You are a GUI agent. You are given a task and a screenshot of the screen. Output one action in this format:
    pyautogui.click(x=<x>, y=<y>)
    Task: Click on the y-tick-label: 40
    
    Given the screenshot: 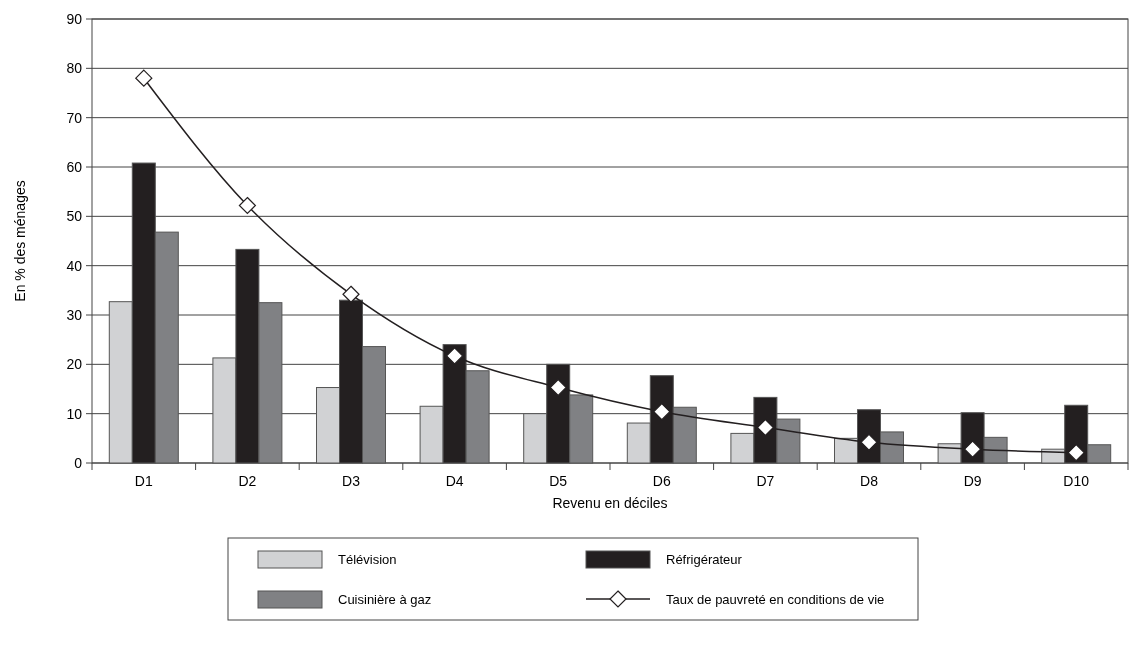 What is the action you would take?
    pyautogui.click(x=74, y=265)
    